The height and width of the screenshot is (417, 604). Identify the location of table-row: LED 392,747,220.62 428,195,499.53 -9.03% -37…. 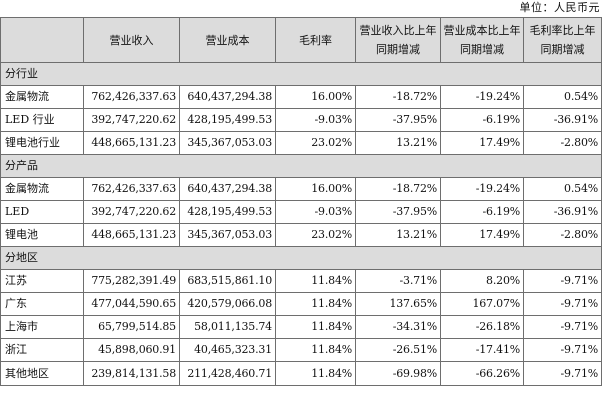
(301, 212).